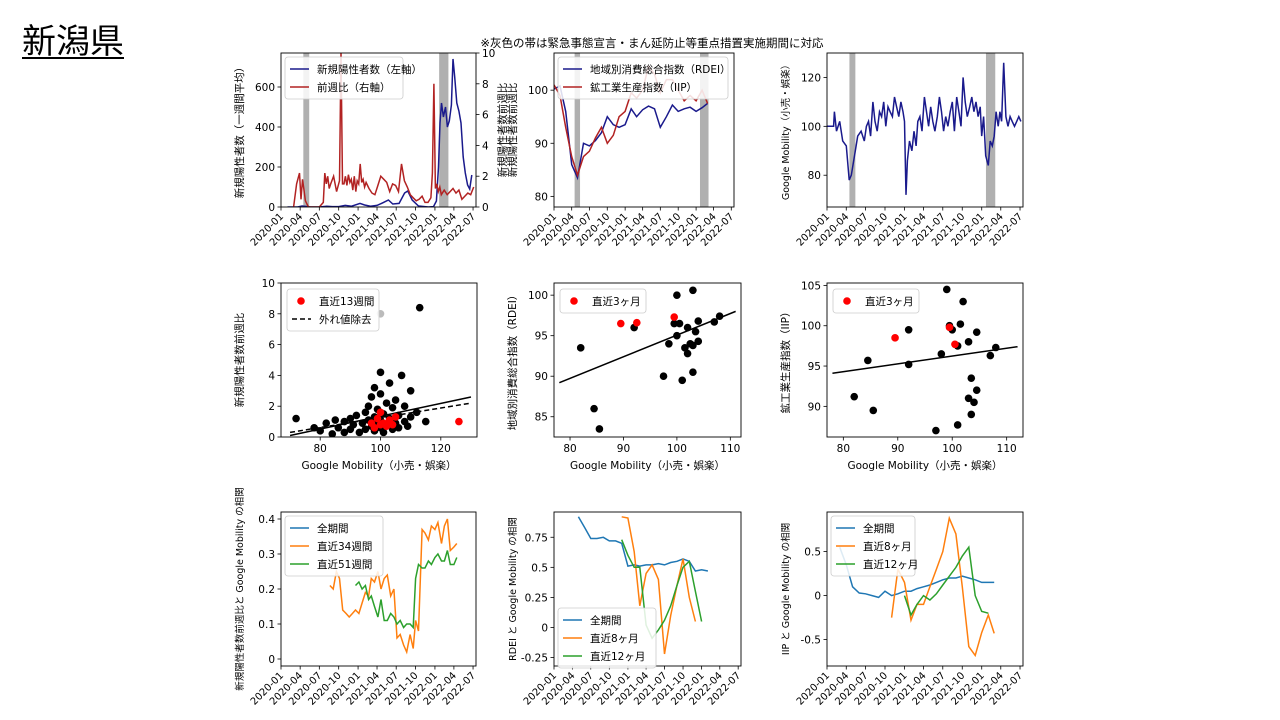  What do you see at coordinates (346, 301) in the screenshot?
I see `legend-label: 直近13週間` at bounding box center [346, 301].